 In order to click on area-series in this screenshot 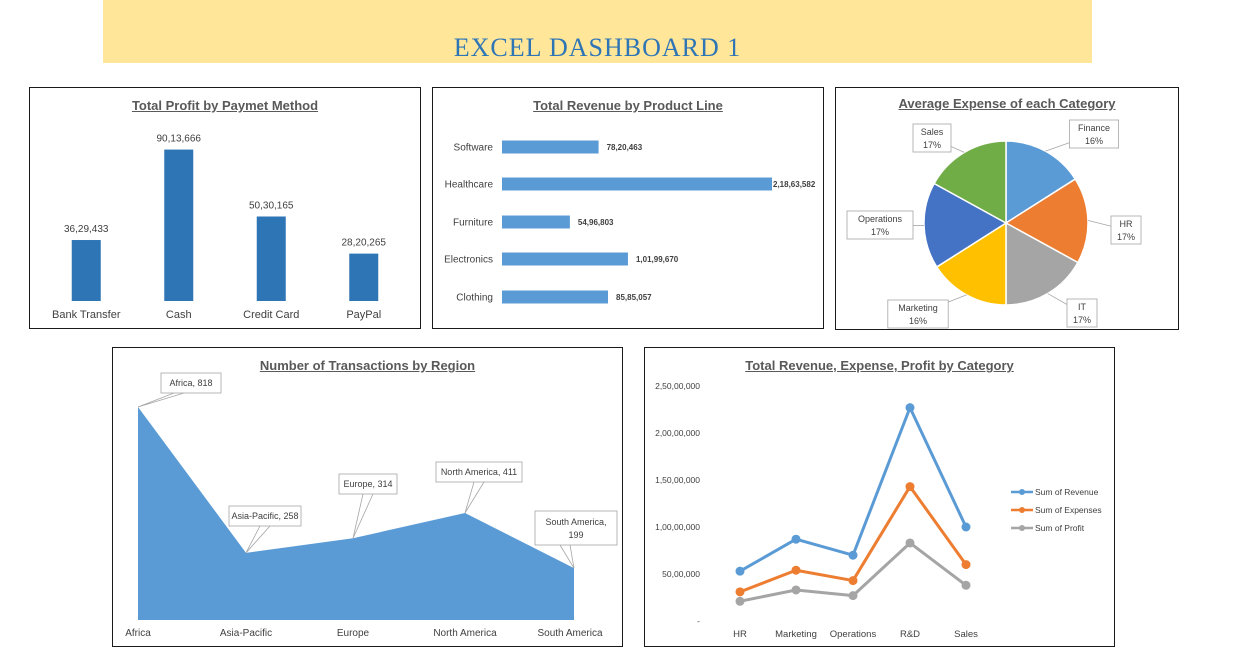, I will do `click(356, 513)`.